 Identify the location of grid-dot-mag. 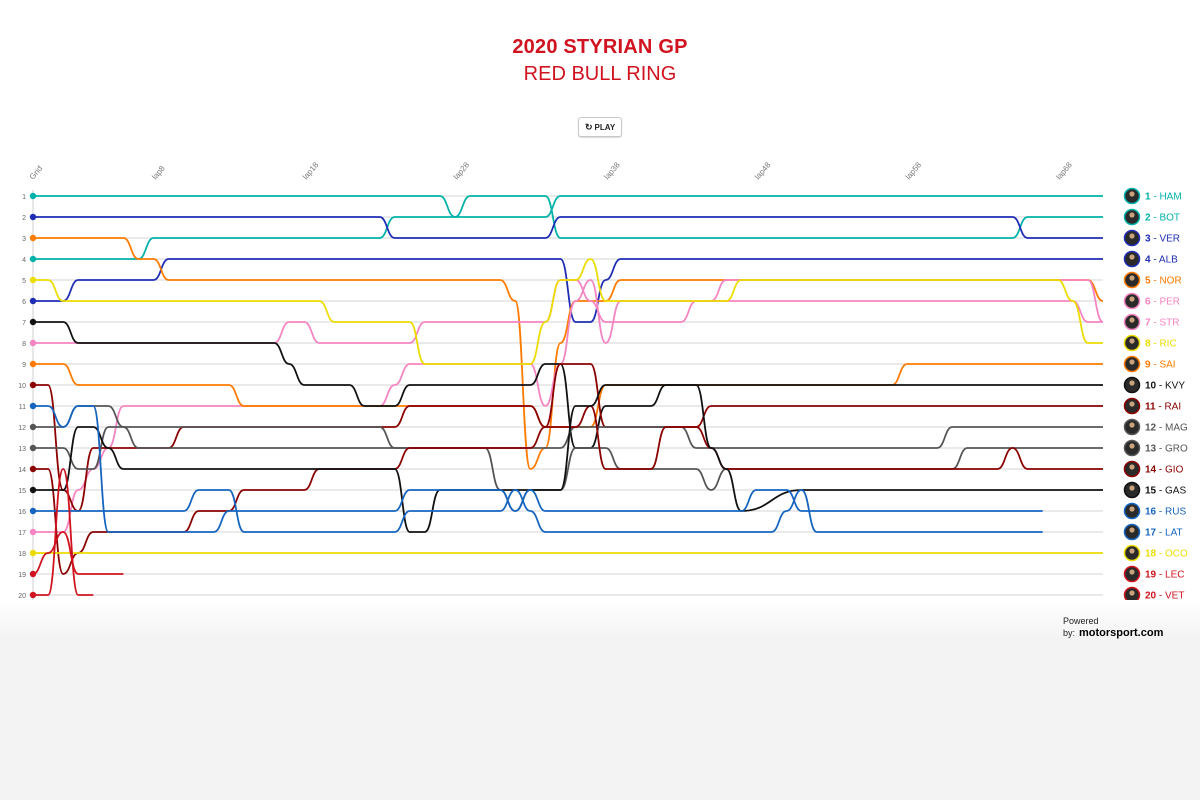
(33, 427).